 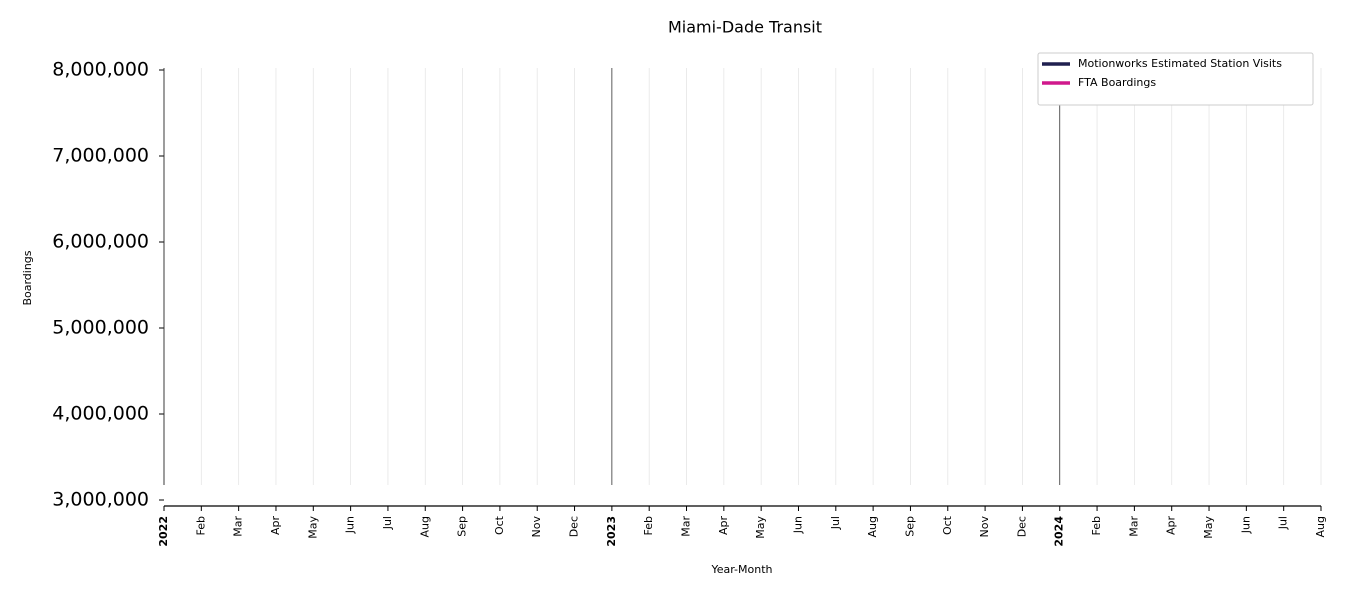 What do you see at coordinates (27, 277) in the screenshot?
I see `y-axis-label: Boardings` at bounding box center [27, 277].